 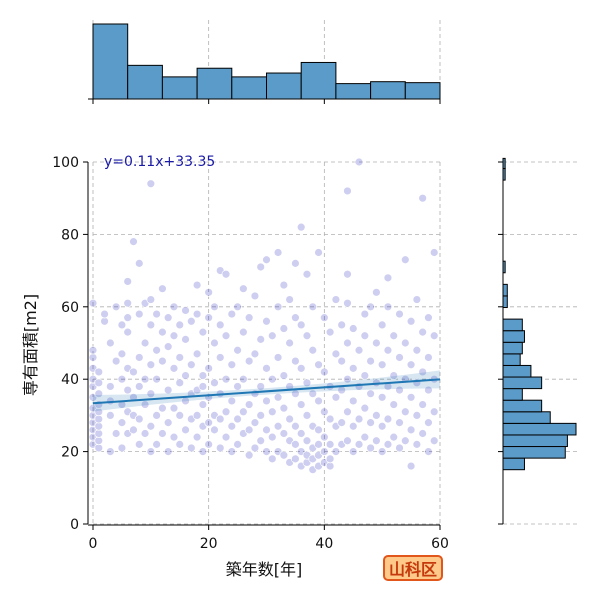 What do you see at coordinates (264, 569) in the screenshot?
I see `x-axis-title: 築年数[年]` at bounding box center [264, 569].